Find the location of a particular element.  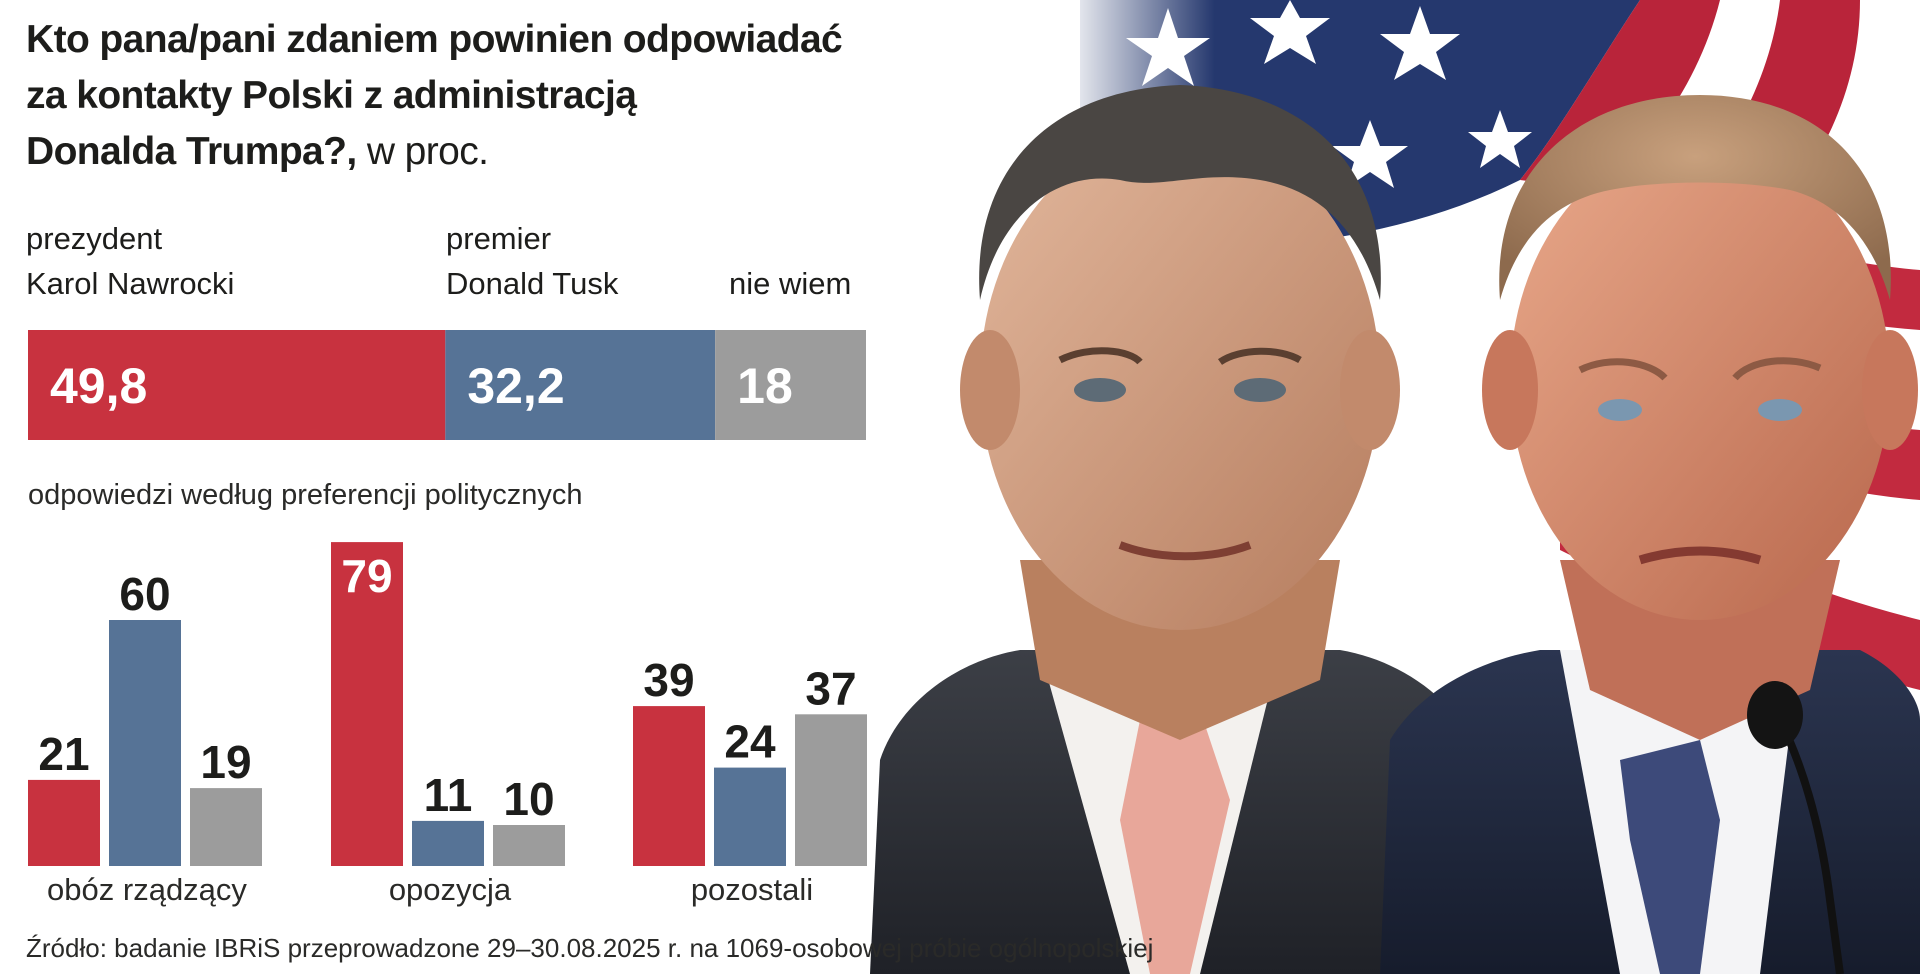

bar-oboz-rzadzacy-tusk is located at coordinates (145, 743).